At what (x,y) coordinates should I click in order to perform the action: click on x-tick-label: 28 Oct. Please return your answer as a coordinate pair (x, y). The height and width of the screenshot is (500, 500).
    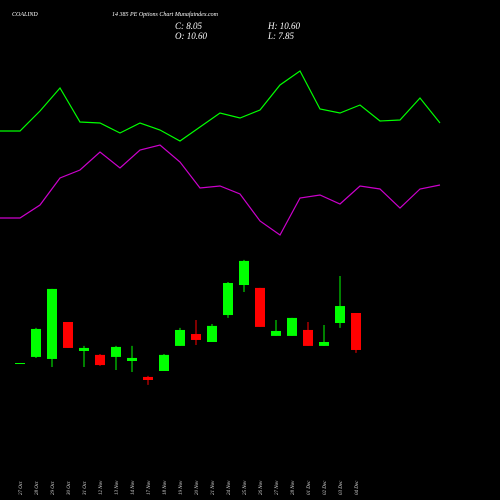
    Looking at the image, I should click on (37, 488).